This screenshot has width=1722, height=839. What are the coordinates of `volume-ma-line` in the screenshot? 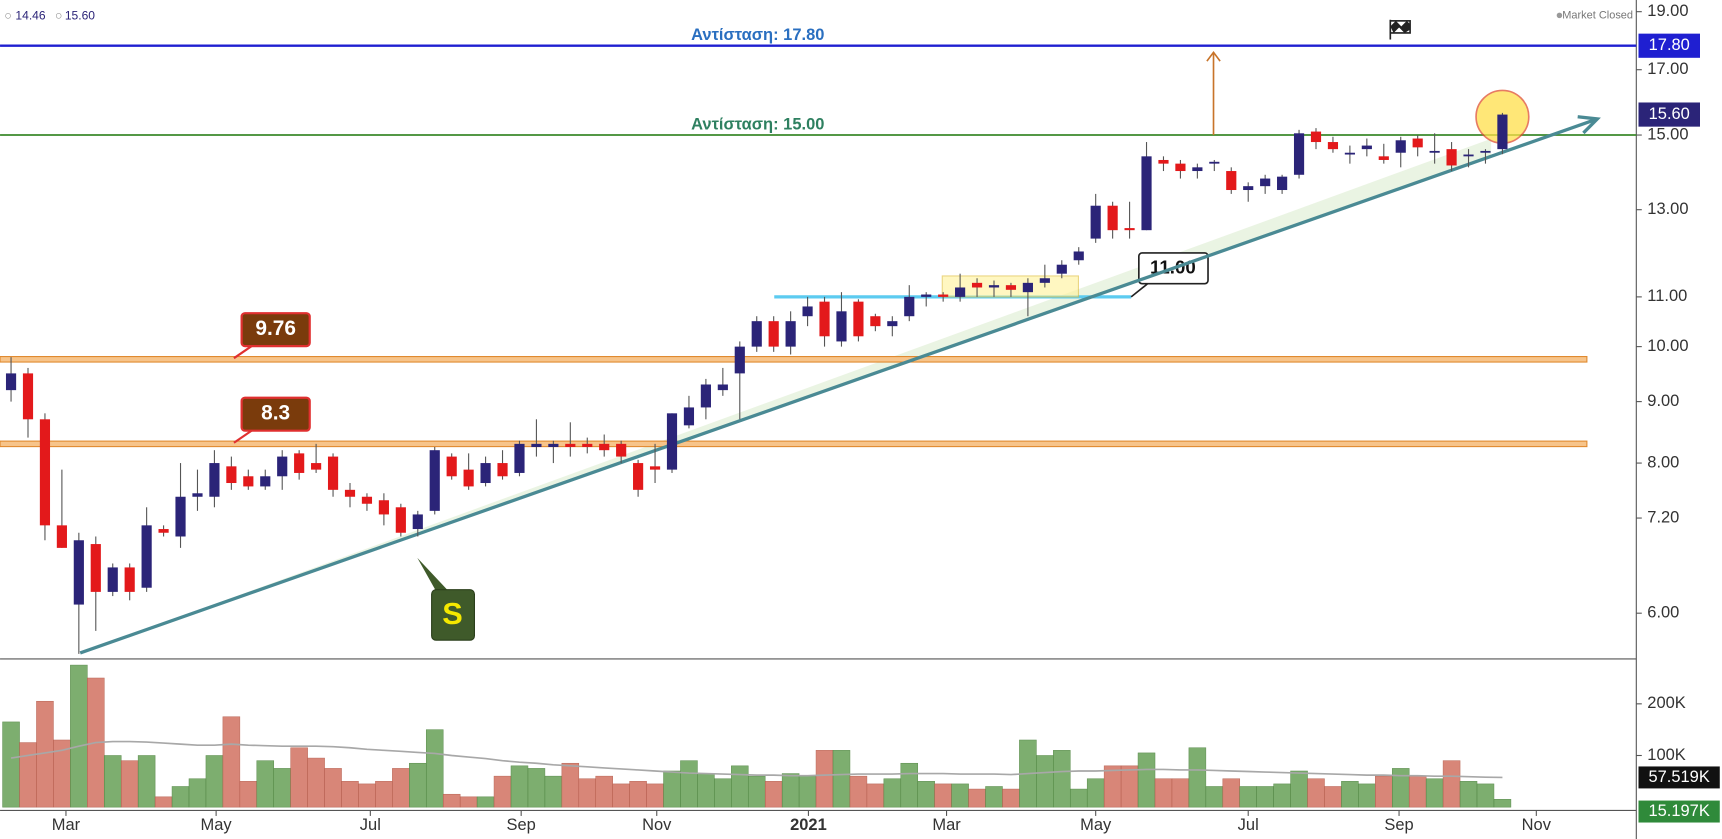 It's located at (756, 759).